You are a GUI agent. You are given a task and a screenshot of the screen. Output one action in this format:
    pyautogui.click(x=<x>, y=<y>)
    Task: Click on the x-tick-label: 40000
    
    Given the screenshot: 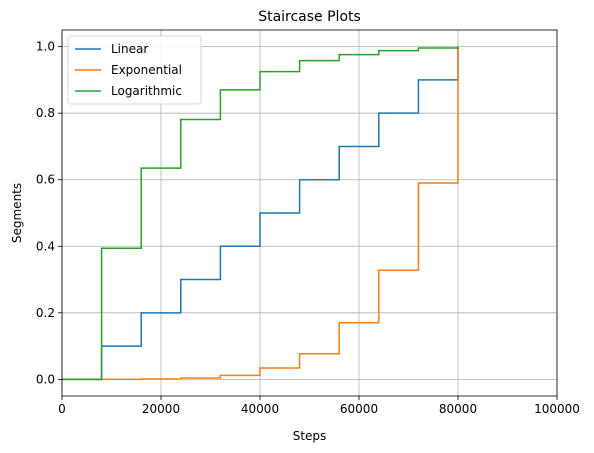 What is the action you would take?
    pyautogui.click(x=260, y=409)
    